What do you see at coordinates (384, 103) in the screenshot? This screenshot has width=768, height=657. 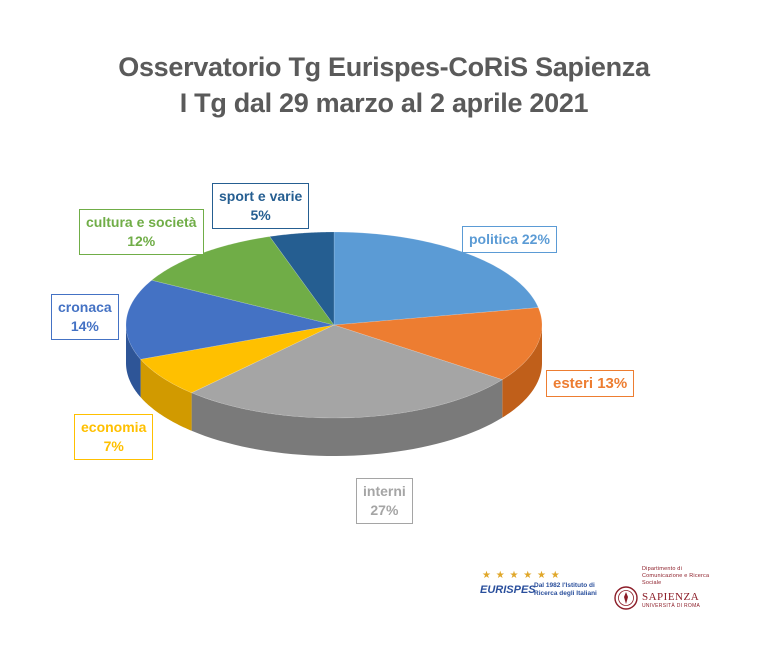 I see `chart-subtitle: I Tg dal 29 marzo al 2 aprile 2021` at bounding box center [384, 103].